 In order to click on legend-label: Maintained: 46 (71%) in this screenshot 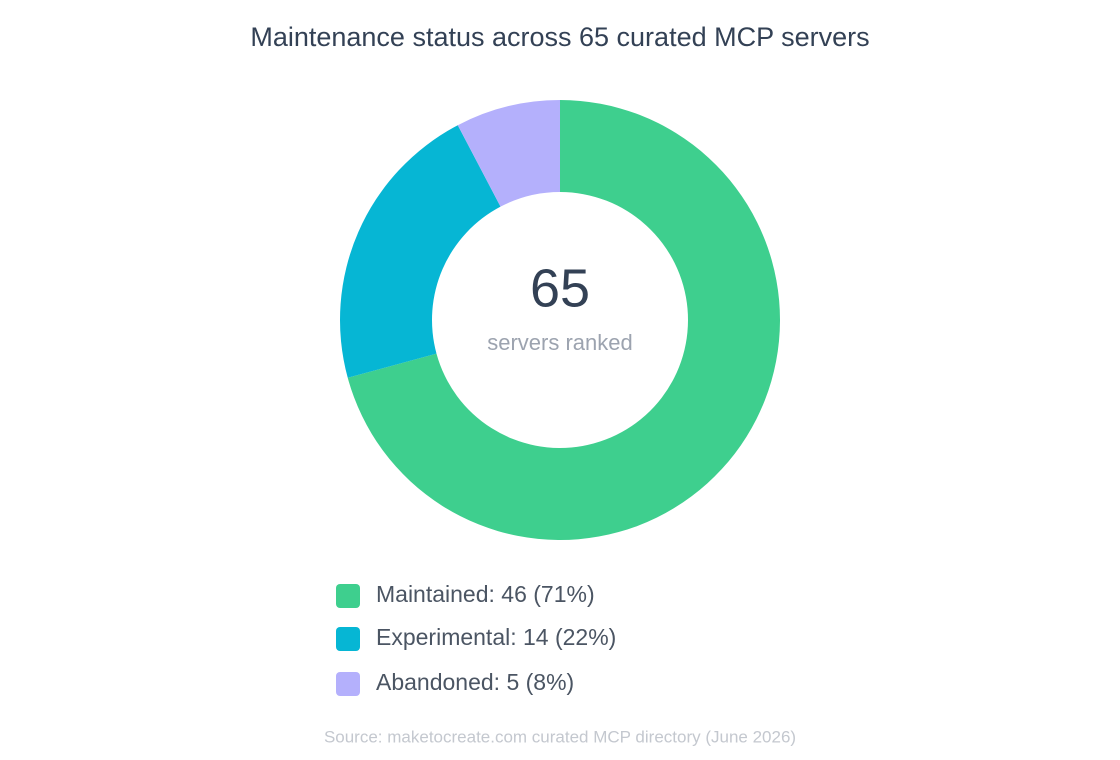, I will do `click(485, 594)`.